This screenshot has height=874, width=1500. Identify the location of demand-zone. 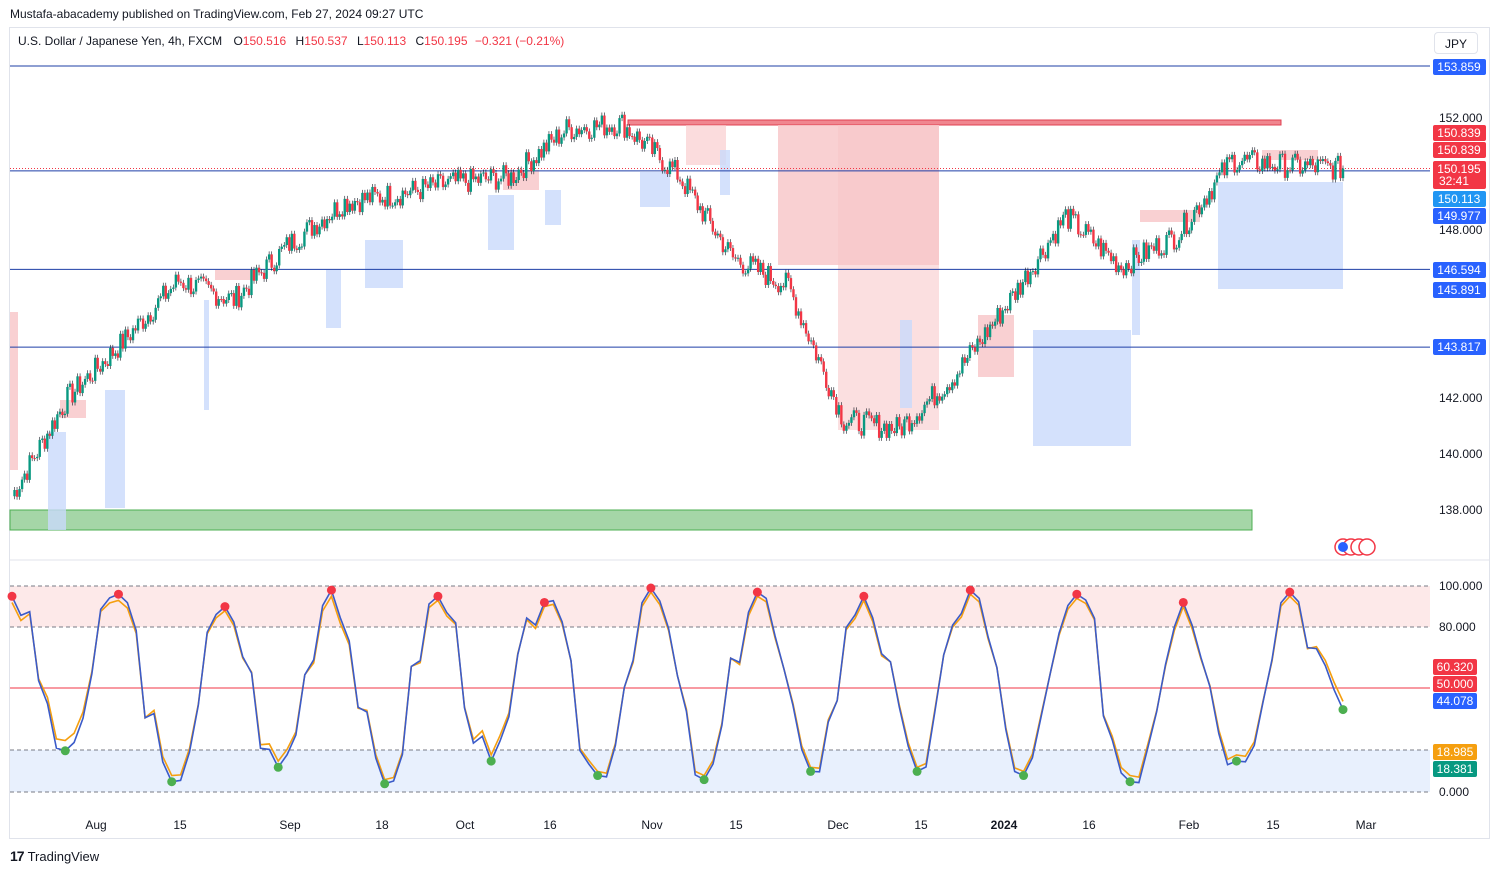
(906, 364).